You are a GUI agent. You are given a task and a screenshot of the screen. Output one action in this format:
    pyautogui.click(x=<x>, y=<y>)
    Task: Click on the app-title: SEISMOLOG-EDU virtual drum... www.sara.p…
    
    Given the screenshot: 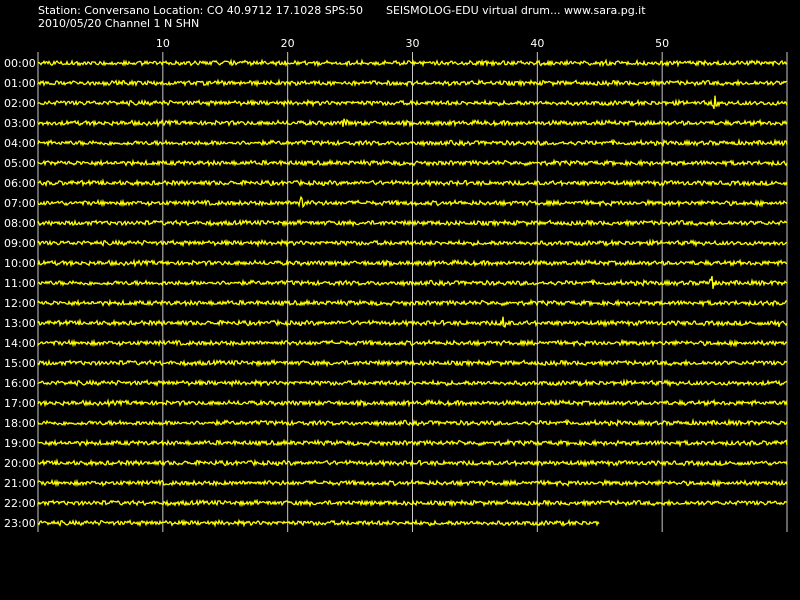 What is the action you would take?
    pyautogui.click(x=516, y=10)
    